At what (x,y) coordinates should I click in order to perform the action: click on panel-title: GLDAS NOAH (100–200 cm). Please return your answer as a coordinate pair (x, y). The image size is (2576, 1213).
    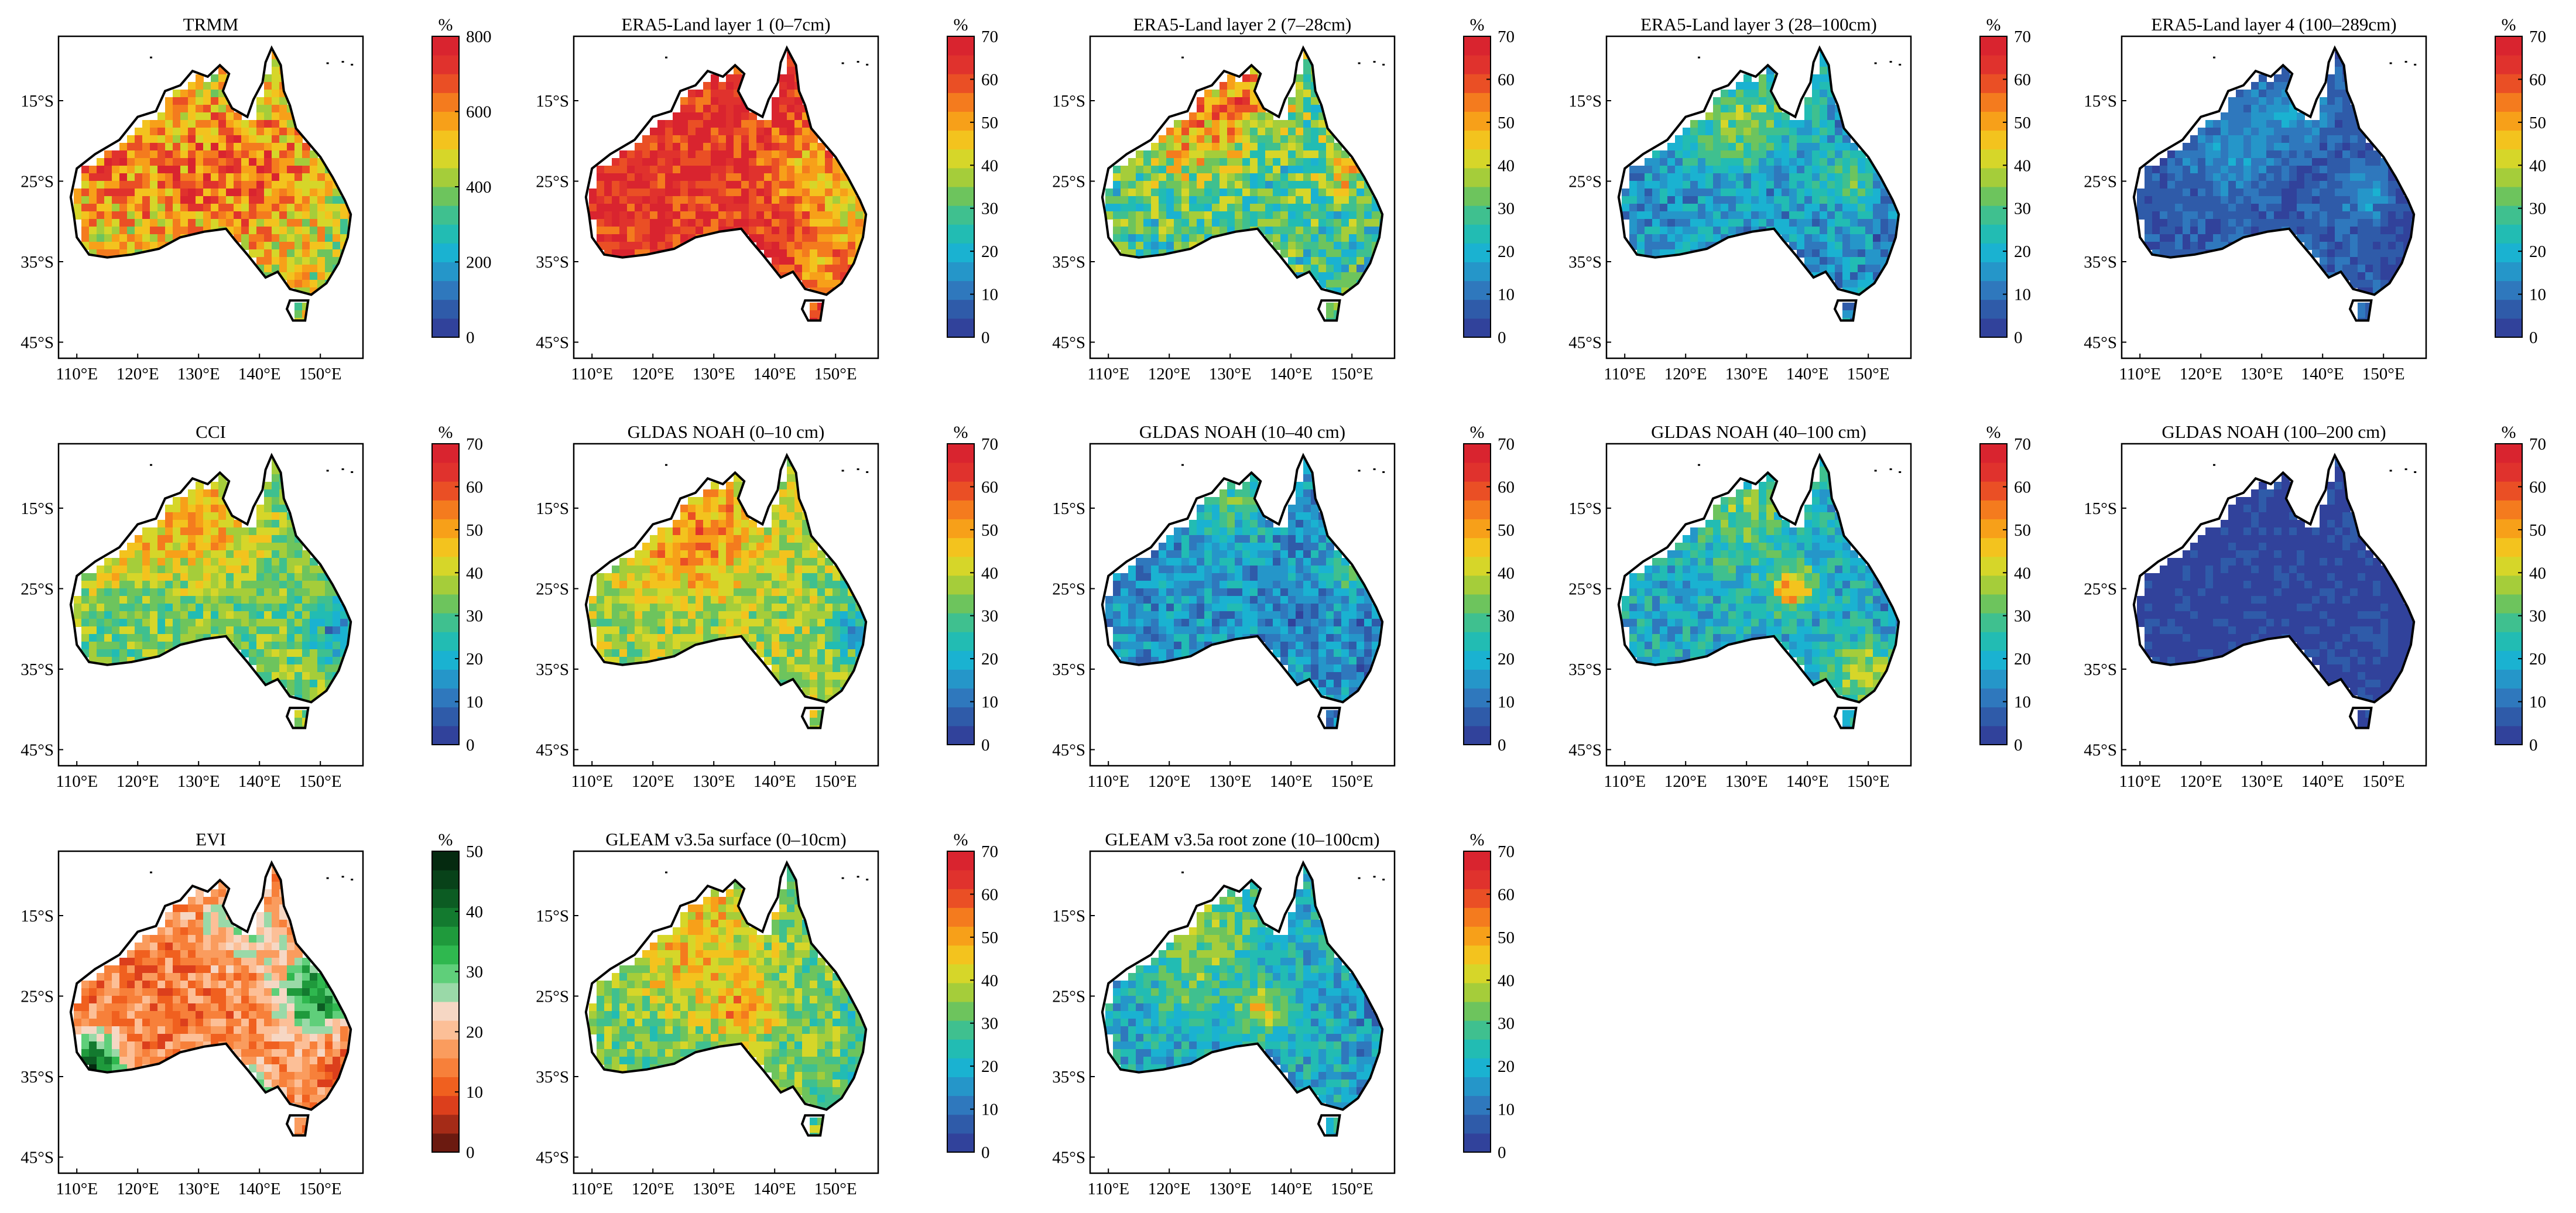
    Looking at the image, I should click on (2273, 432).